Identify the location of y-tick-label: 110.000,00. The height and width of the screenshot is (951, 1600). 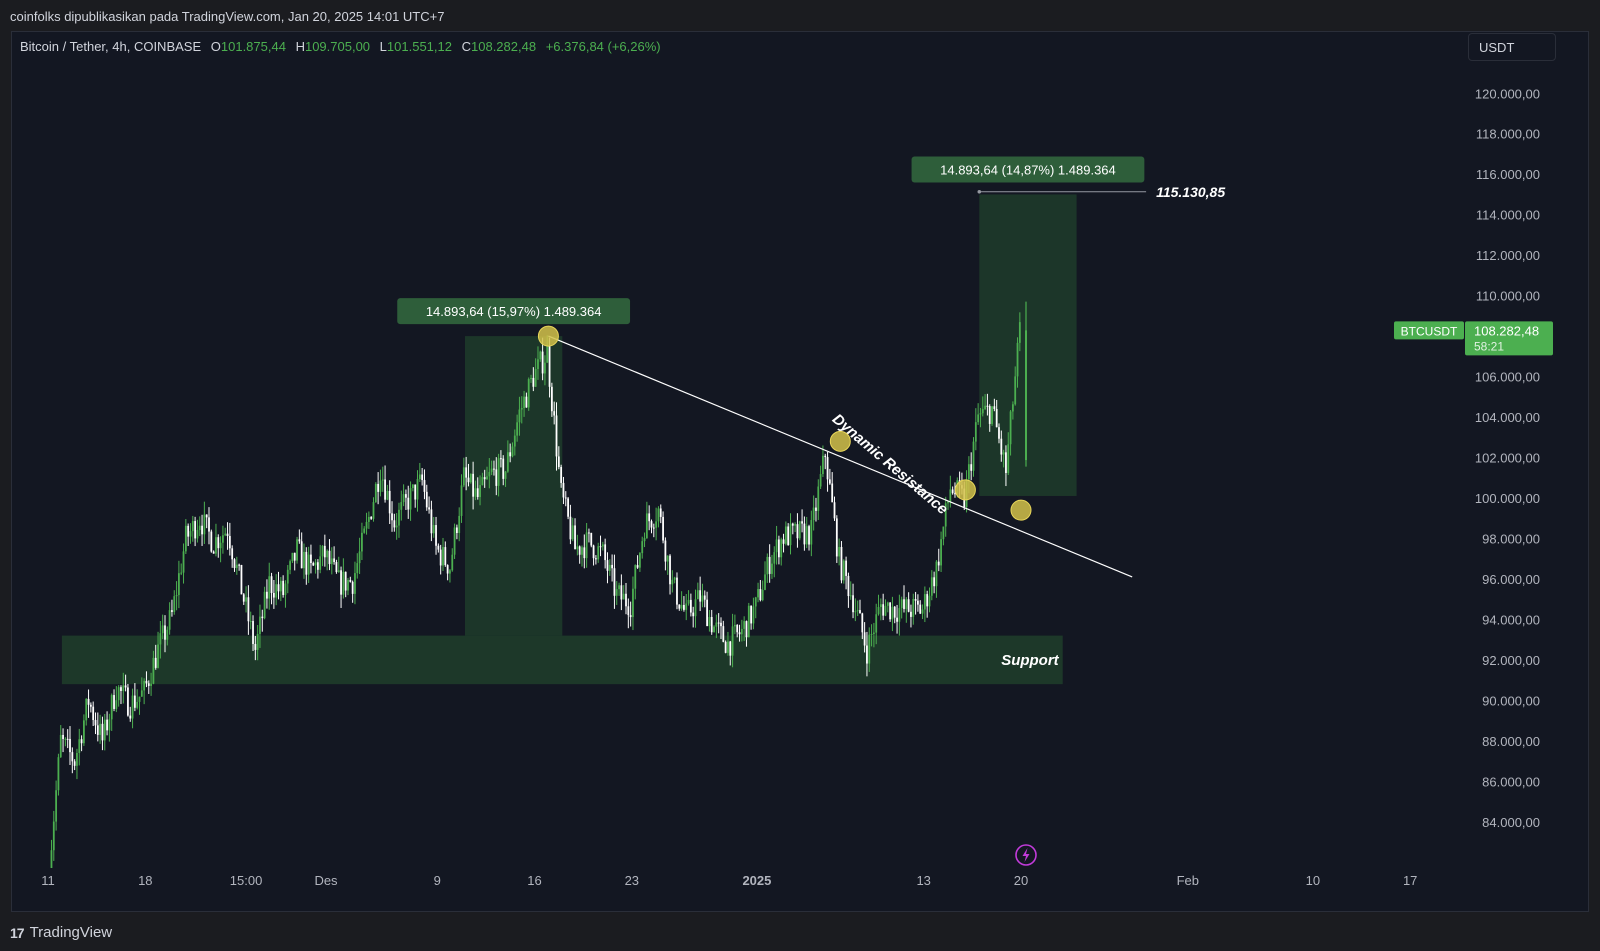
(1508, 296).